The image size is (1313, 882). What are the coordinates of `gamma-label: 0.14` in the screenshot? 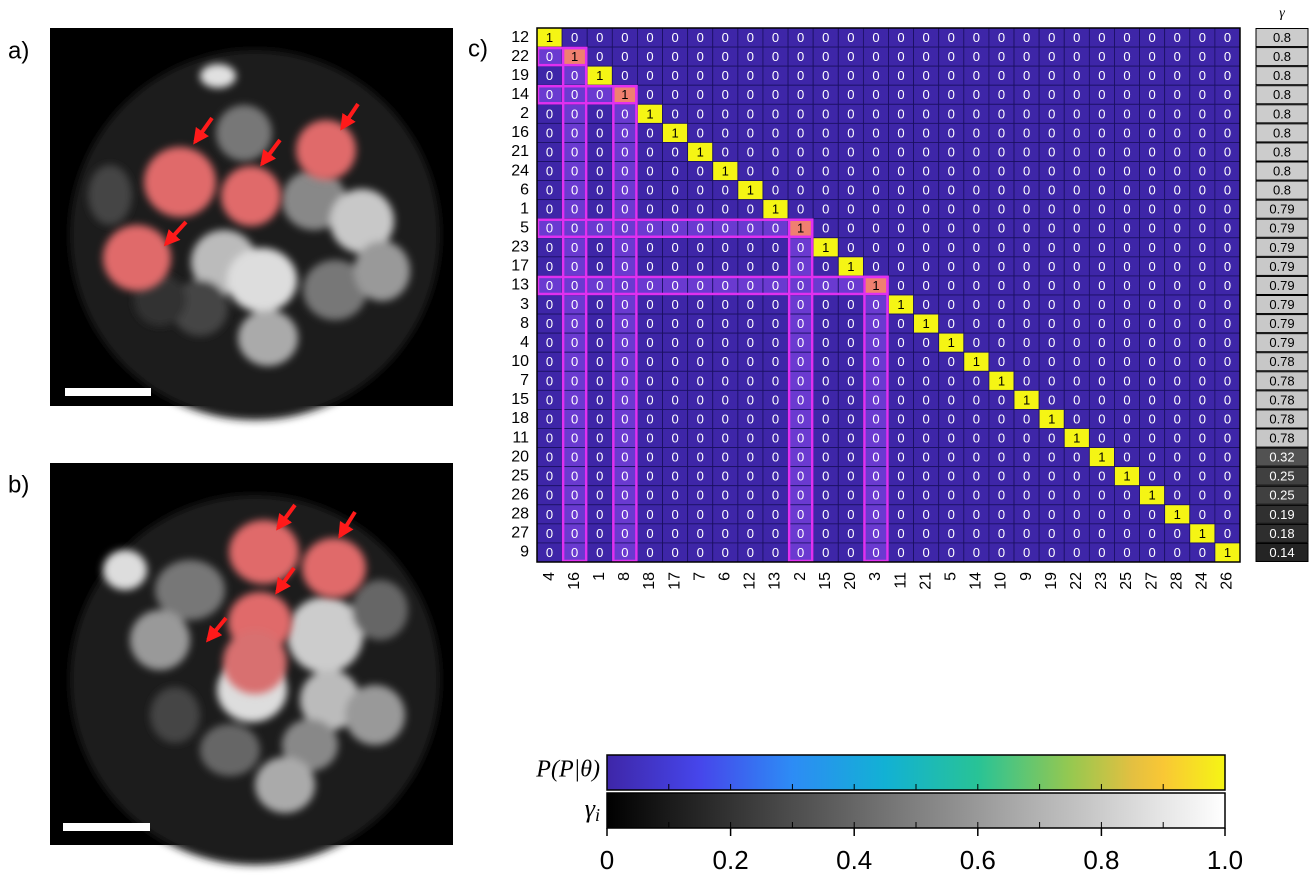 It's located at (1281, 552).